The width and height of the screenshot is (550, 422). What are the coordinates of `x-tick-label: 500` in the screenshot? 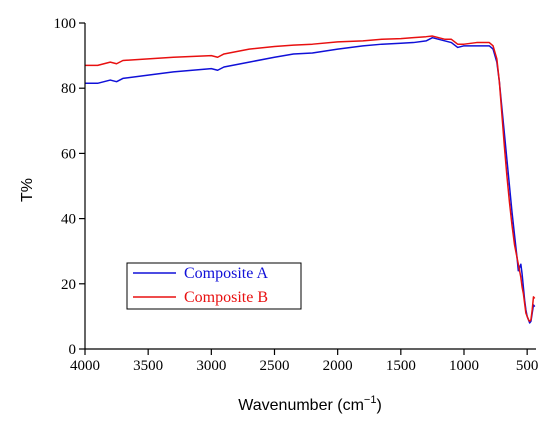 It's located at (527, 366).